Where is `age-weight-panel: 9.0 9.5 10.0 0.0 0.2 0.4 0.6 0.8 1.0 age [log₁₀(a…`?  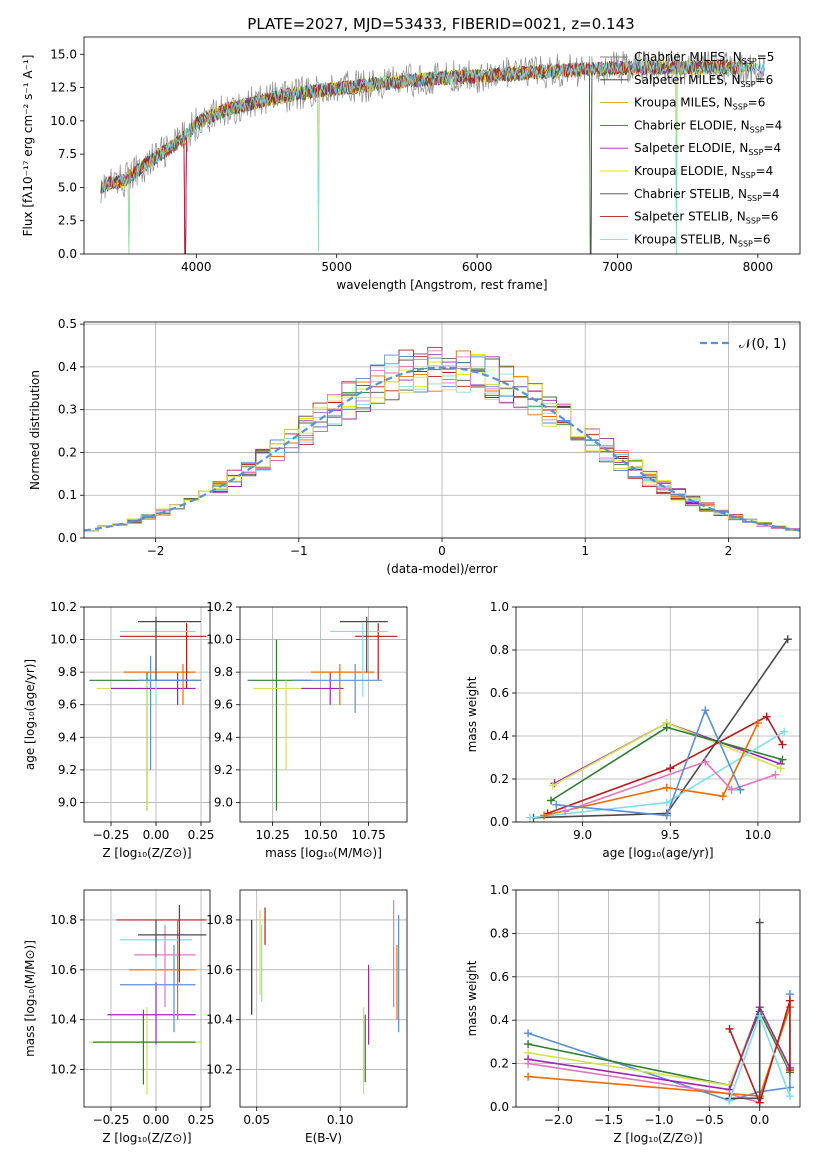
age-weight-panel: 9.0 9.5 10.0 0.0 0.2 0.4 0.6 0.8 1.0 age [log₁₀(a… is located at coordinates (633, 730).